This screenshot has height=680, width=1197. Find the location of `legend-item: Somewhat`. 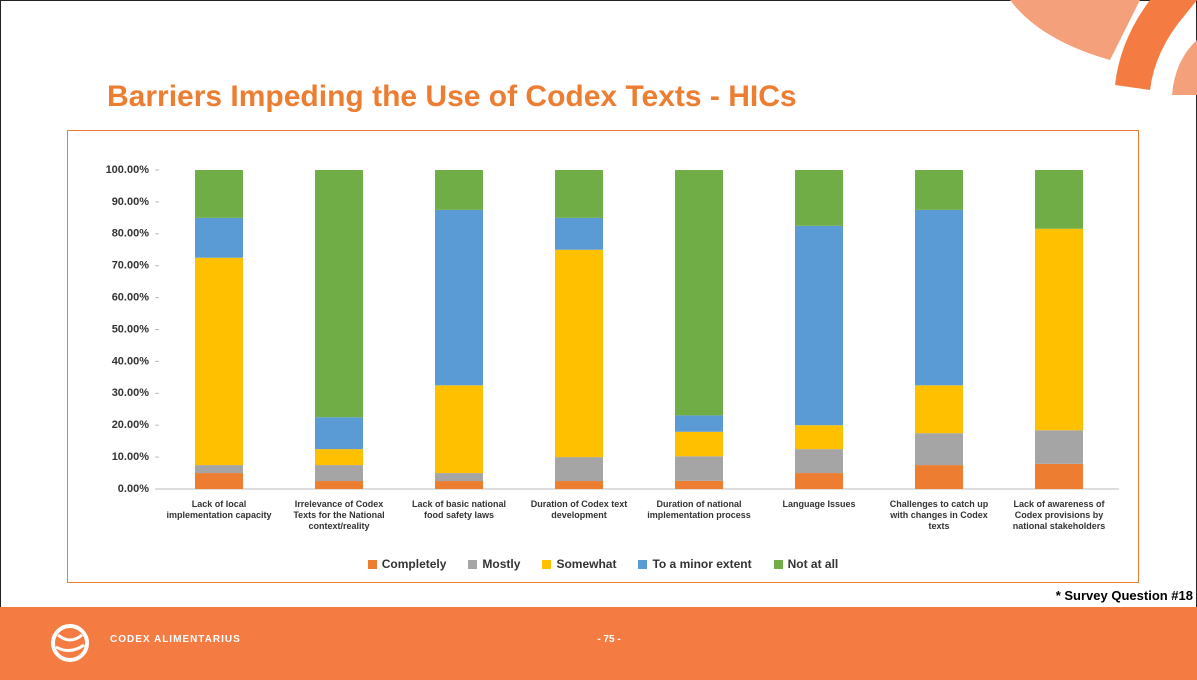

legend-item: Somewhat is located at coordinates (579, 564).